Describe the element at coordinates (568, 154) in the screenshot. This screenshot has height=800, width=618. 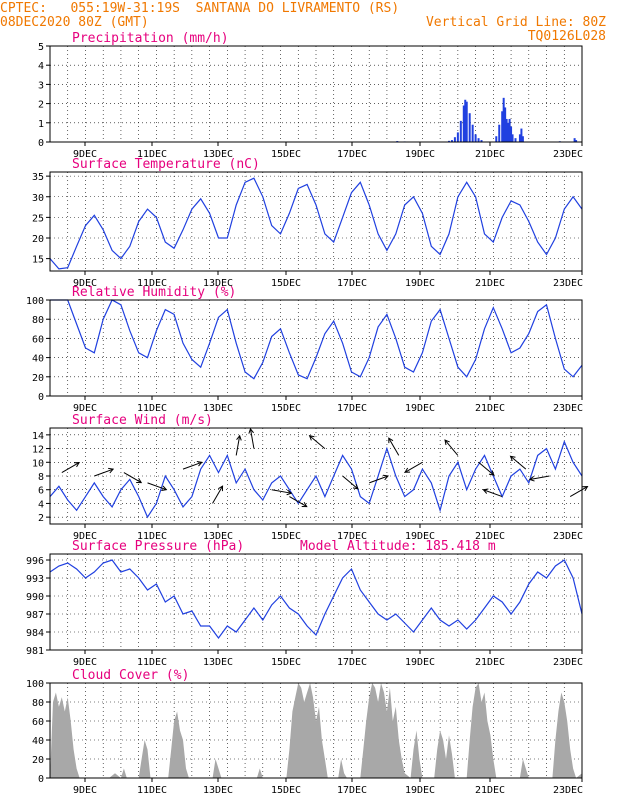
I see `precip-xtick-label: 23DEC` at that location.